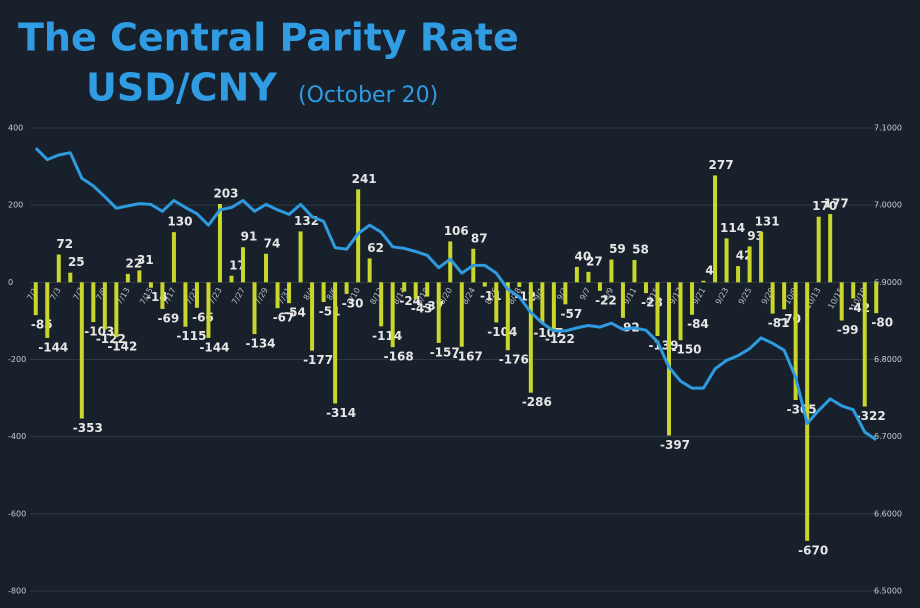  What do you see at coordinates (888, 591) in the screenshot?
I see `y2-tick-label: 6.5000` at bounding box center [888, 591].